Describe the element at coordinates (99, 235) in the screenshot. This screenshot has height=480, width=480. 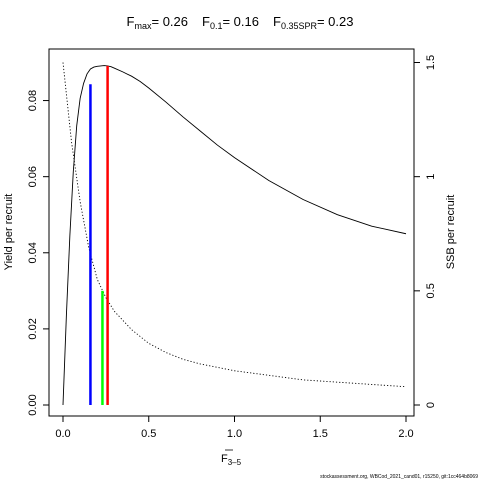
I see `reference-lines` at that location.